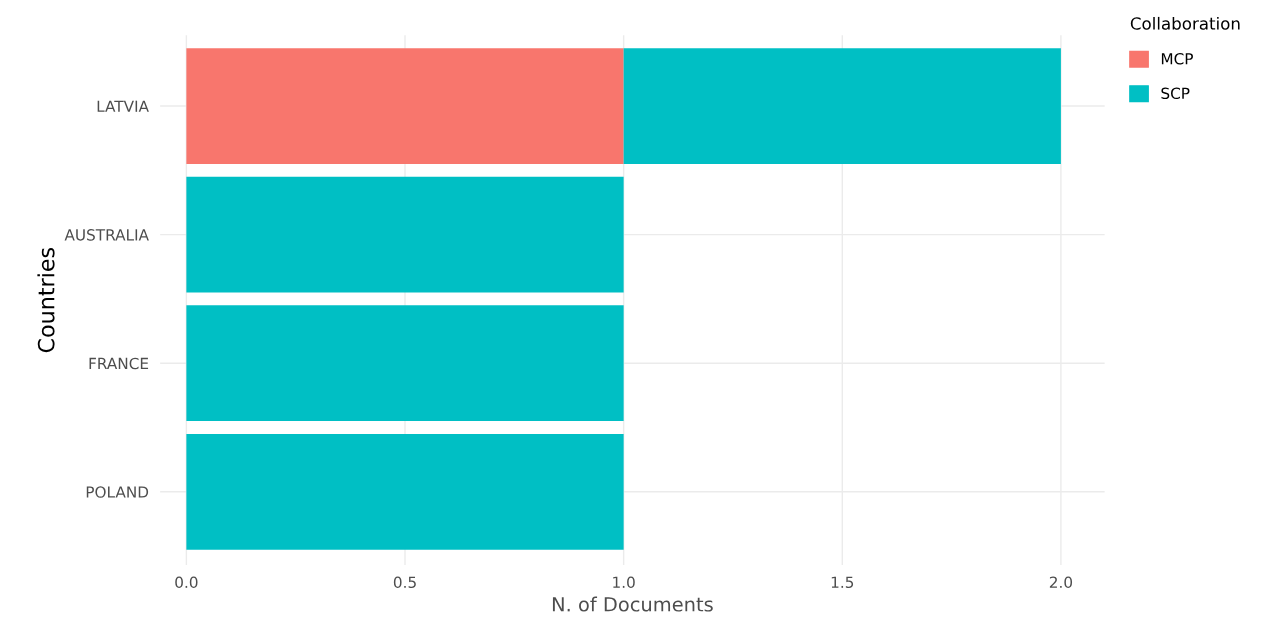 The width and height of the screenshot is (1261, 630). What do you see at coordinates (119, 363) in the screenshot?
I see `y-tick-label: FRANCE` at bounding box center [119, 363].